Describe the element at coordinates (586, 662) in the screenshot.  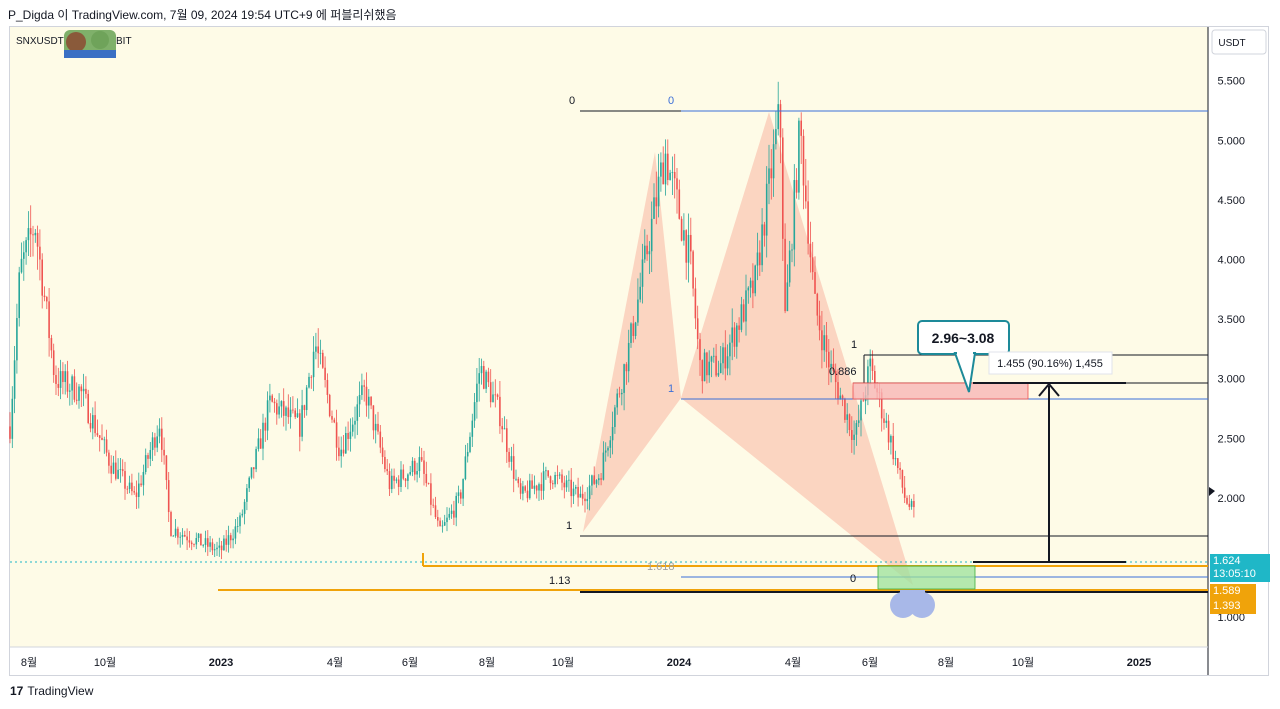
I see `time-axis: 8월 10월 2023 4월 6월 8월 10월 2024 4월 6월 8월 10월 2025` at that location.